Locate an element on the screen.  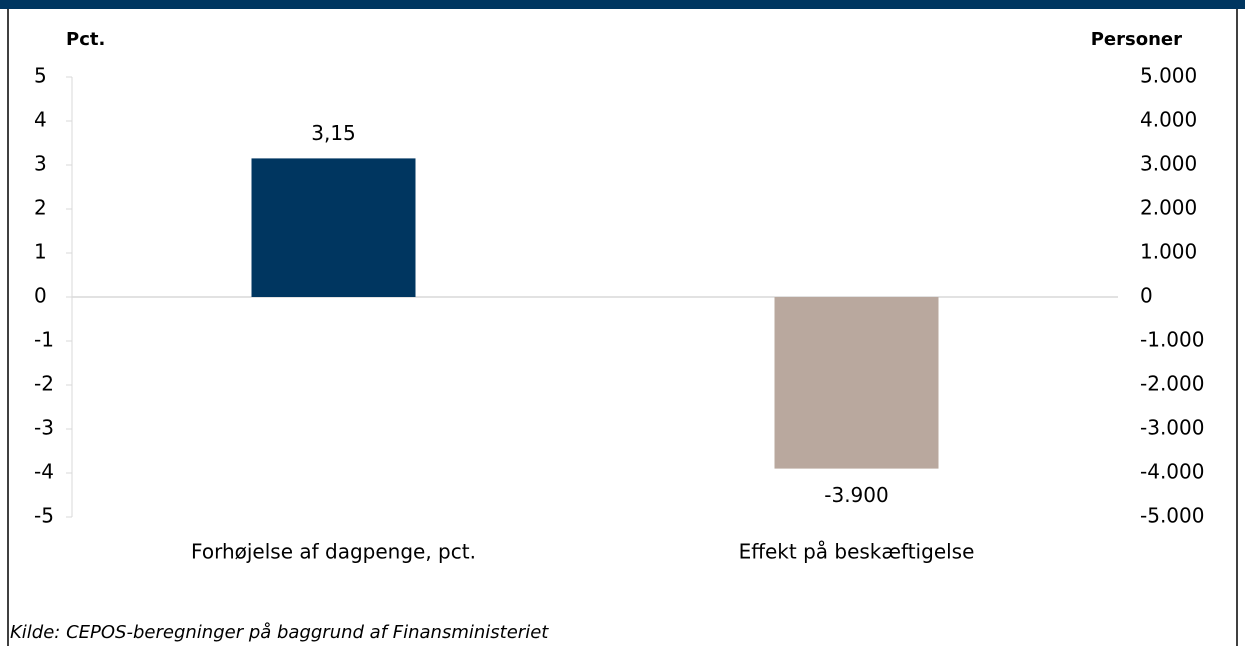
y-tick-label: 4 is located at coordinates (40, 120).